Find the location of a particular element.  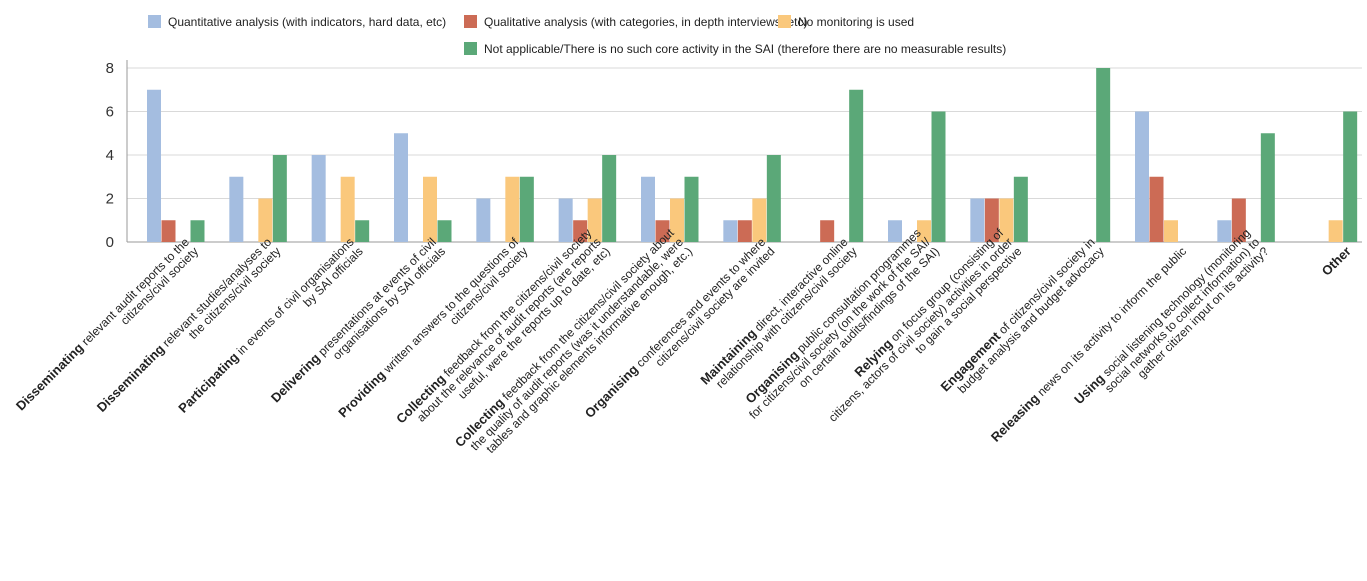

y-axis: 0 2 4 6 8 is located at coordinates (117, 155).